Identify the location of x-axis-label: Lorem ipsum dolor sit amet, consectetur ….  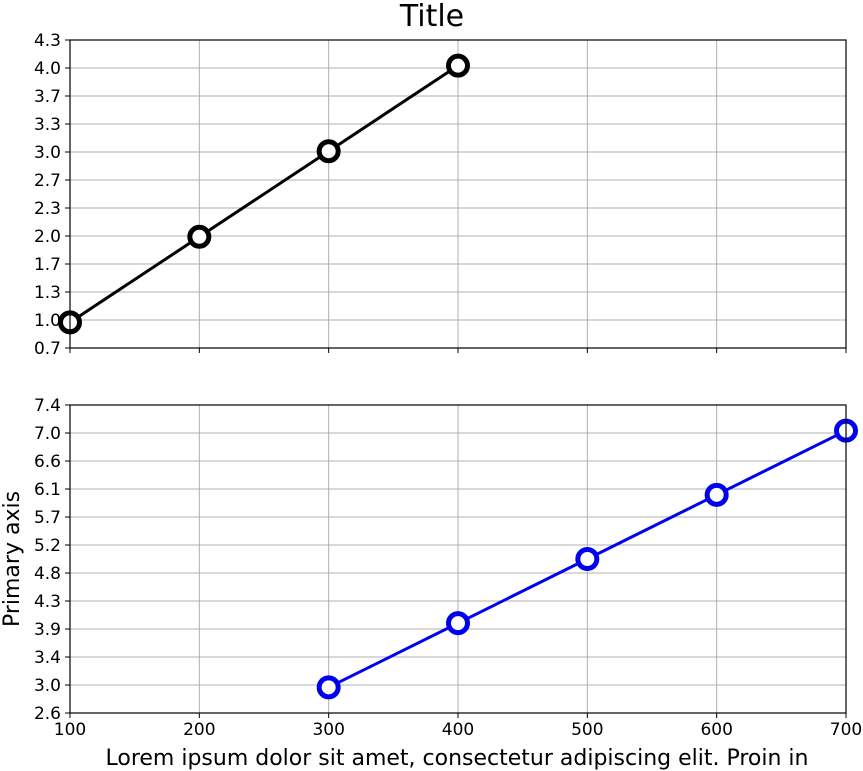
(457, 758).